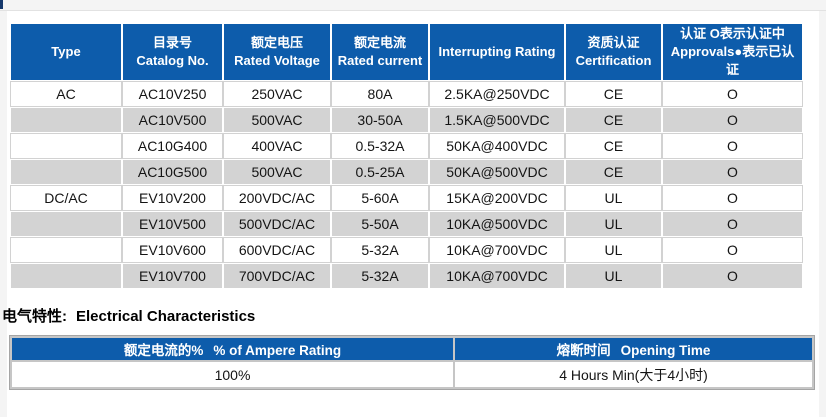 Image resolution: width=826 pixels, height=417 pixels. I want to click on cell-opening-time: 4 Hours Min(大于4小时), so click(633, 374).